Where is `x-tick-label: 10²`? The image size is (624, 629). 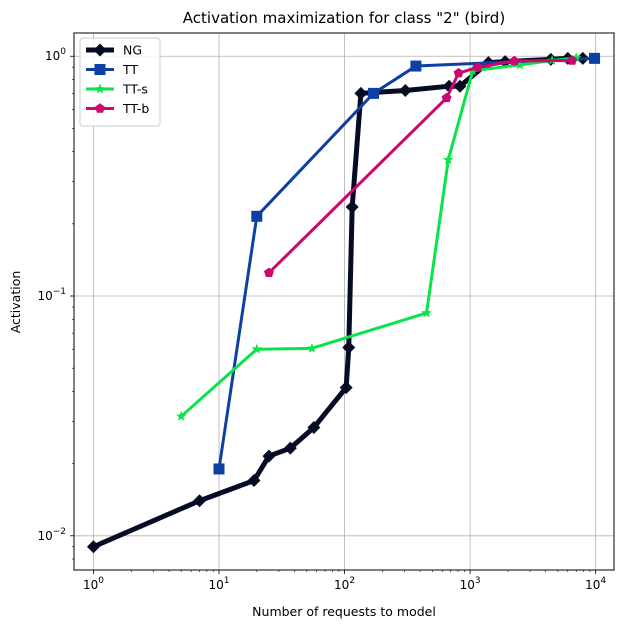 x-tick-label: 10² is located at coordinates (344, 584).